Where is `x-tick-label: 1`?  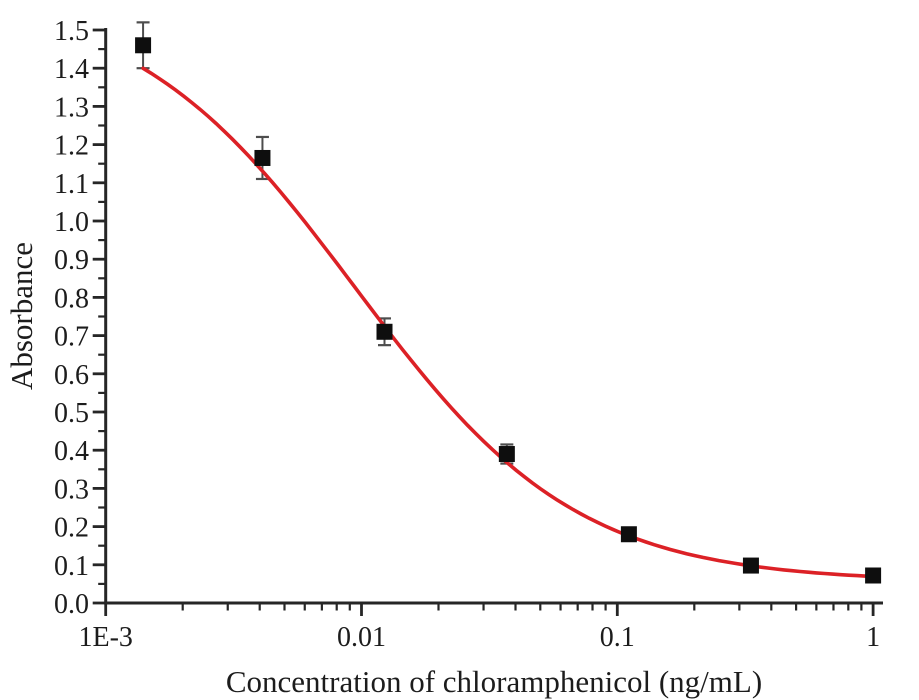 x-tick-label: 1 is located at coordinates (873, 637).